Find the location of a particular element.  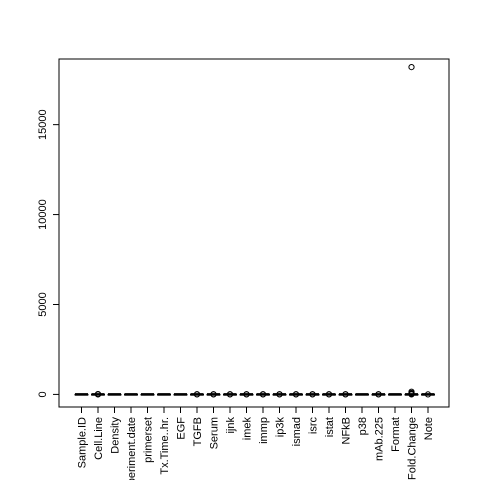

x-tick-label: EGF is located at coordinates (182, 428).